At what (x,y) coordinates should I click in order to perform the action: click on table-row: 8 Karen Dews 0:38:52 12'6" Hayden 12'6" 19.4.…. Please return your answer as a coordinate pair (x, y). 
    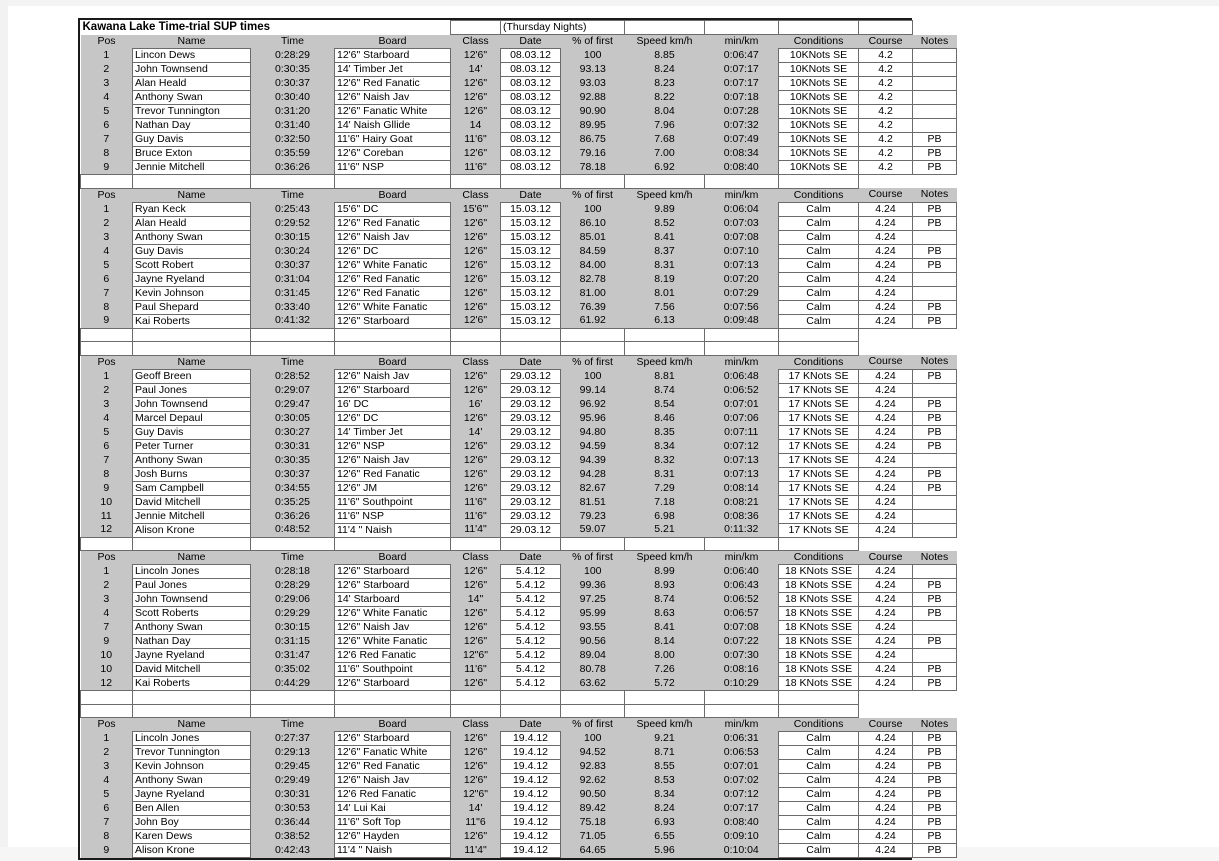
    Looking at the image, I should click on (519, 836).